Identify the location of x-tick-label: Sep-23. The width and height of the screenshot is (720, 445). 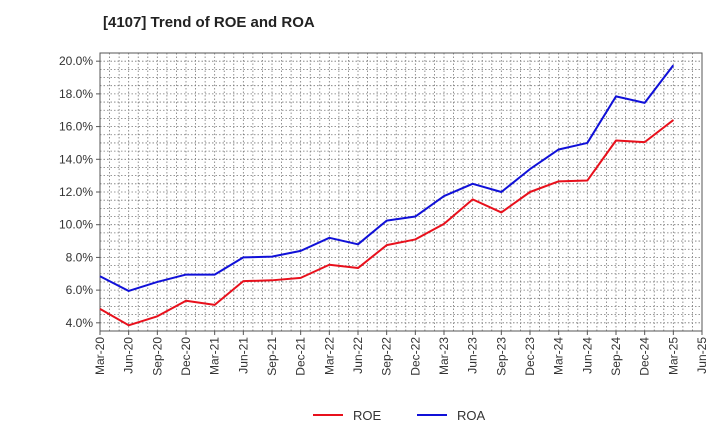
(501, 356).